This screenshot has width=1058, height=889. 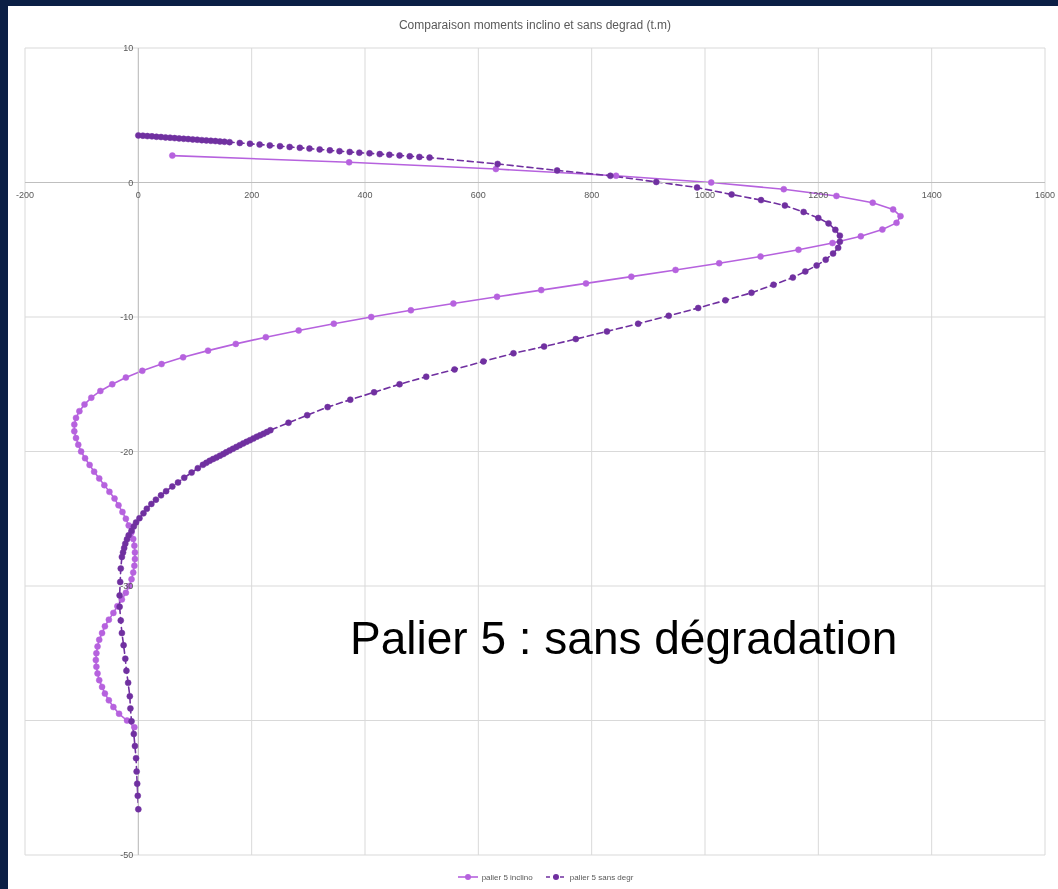 What do you see at coordinates (478, 194) in the screenshot?
I see `x-tick-label: 600` at bounding box center [478, 194].